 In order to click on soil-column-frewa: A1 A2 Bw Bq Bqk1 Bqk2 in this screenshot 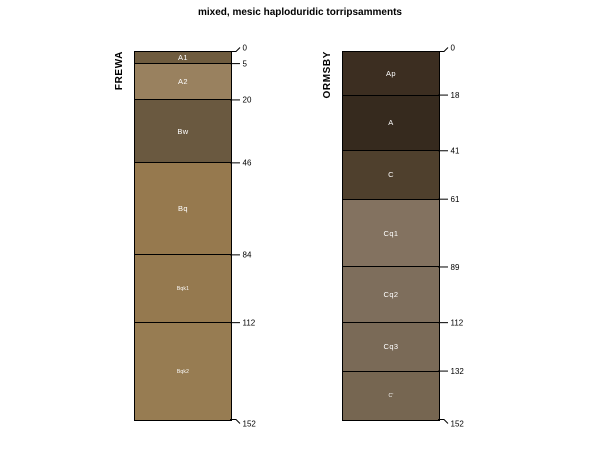, I will do `click(183, 236)`.